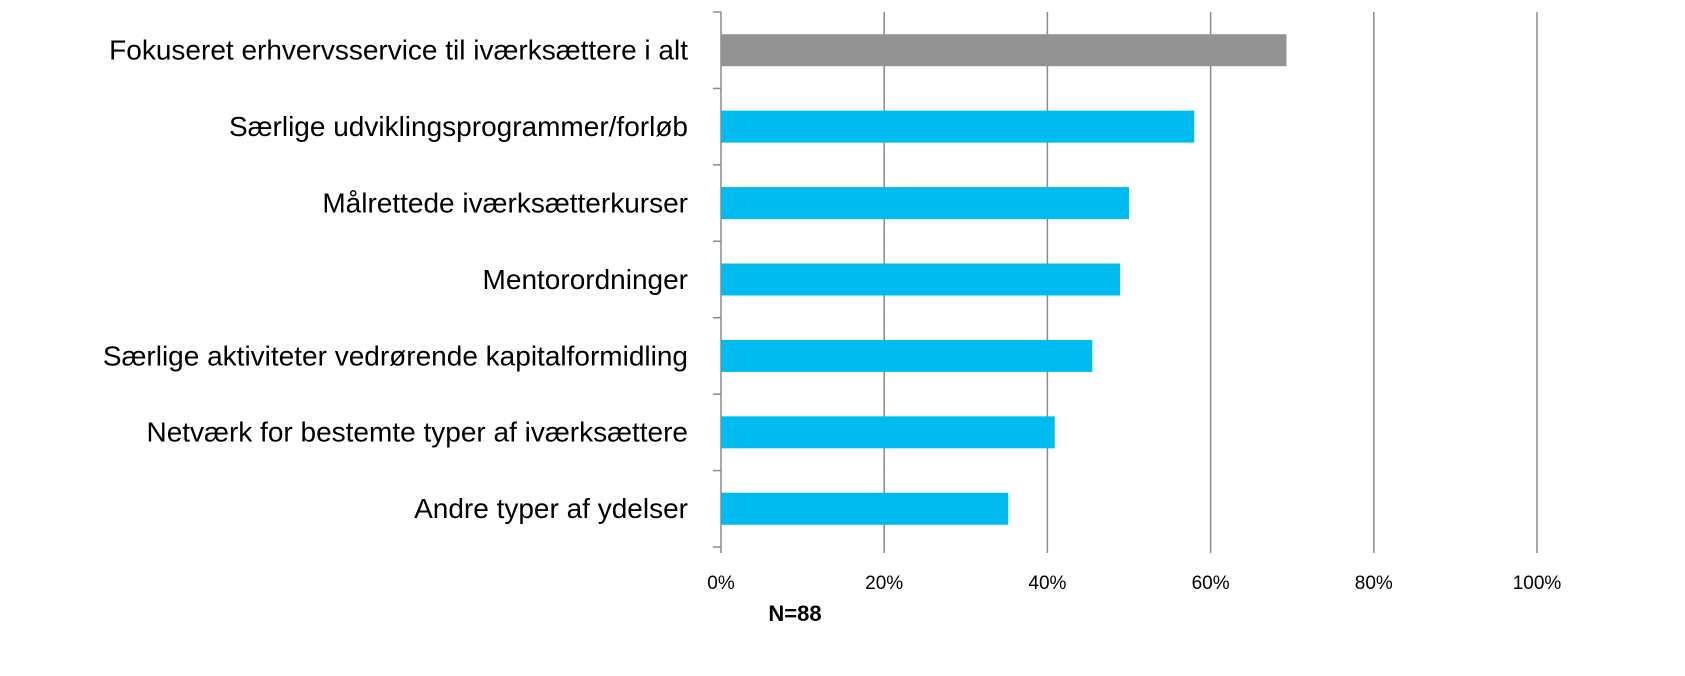 This screenshot has height=676, width=1685. I want to click on annotation: N=88, so click(794, 613).